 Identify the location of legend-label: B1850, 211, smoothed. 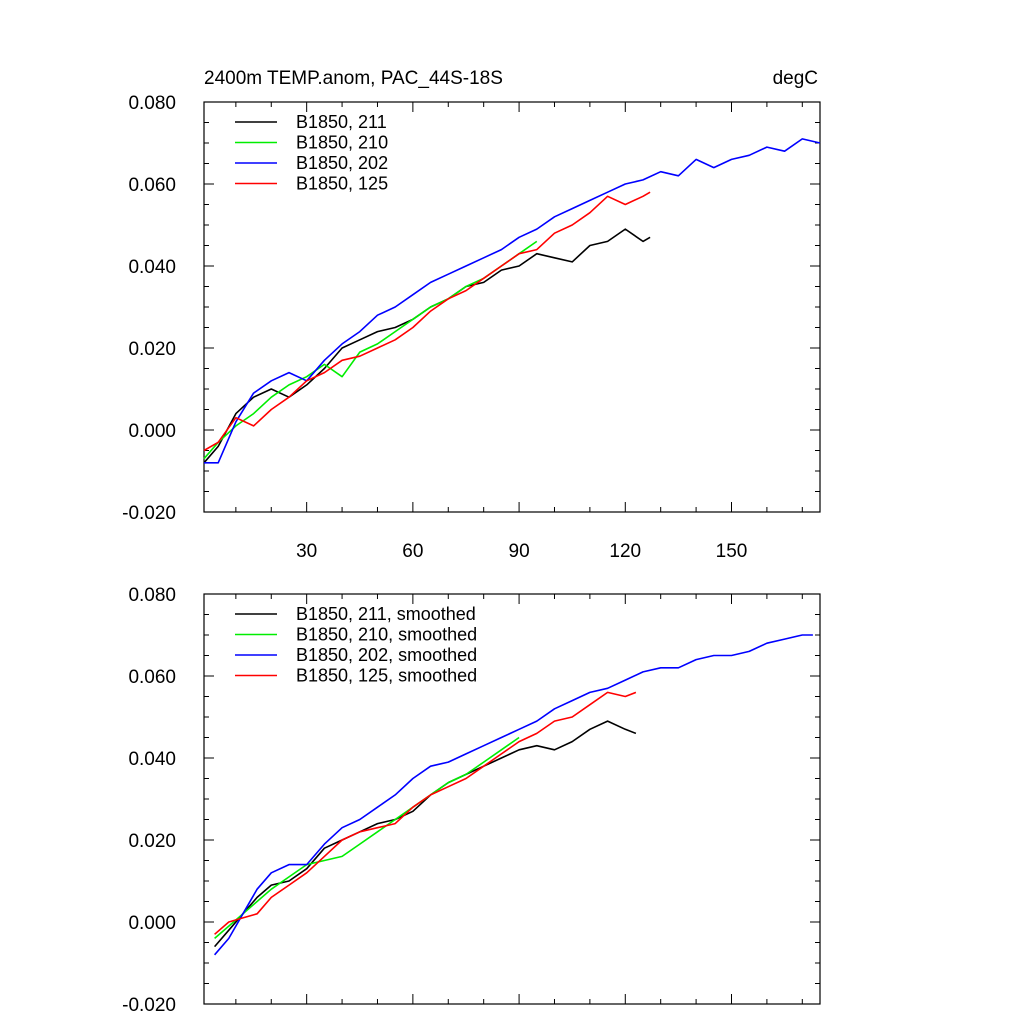
(386, 614).